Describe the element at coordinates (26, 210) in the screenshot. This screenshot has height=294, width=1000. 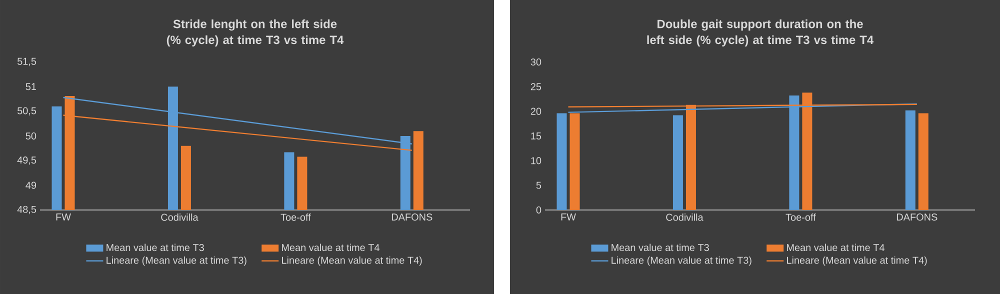
I see `y-tick-label: 48,5` at that location.